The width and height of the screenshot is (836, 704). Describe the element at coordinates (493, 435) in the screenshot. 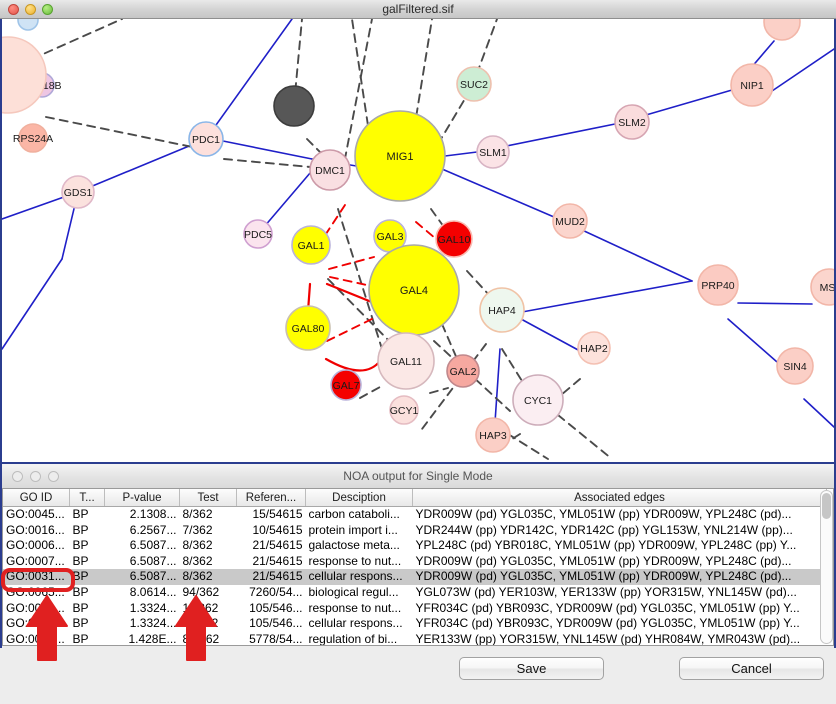

I see `network-node-hap3: HAP3` at that location.